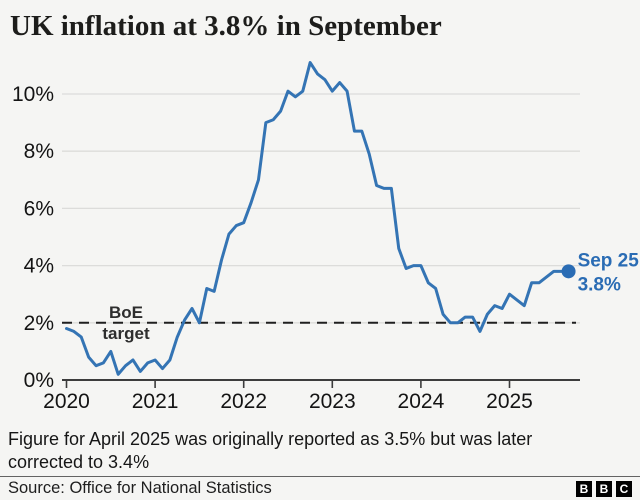 The height and width of the screenshot is (500, 640). What do you see at coordinates (599, 284) in the screenshot?
I see `annotation-value: 3.8%` at bounding box center [599, 284].